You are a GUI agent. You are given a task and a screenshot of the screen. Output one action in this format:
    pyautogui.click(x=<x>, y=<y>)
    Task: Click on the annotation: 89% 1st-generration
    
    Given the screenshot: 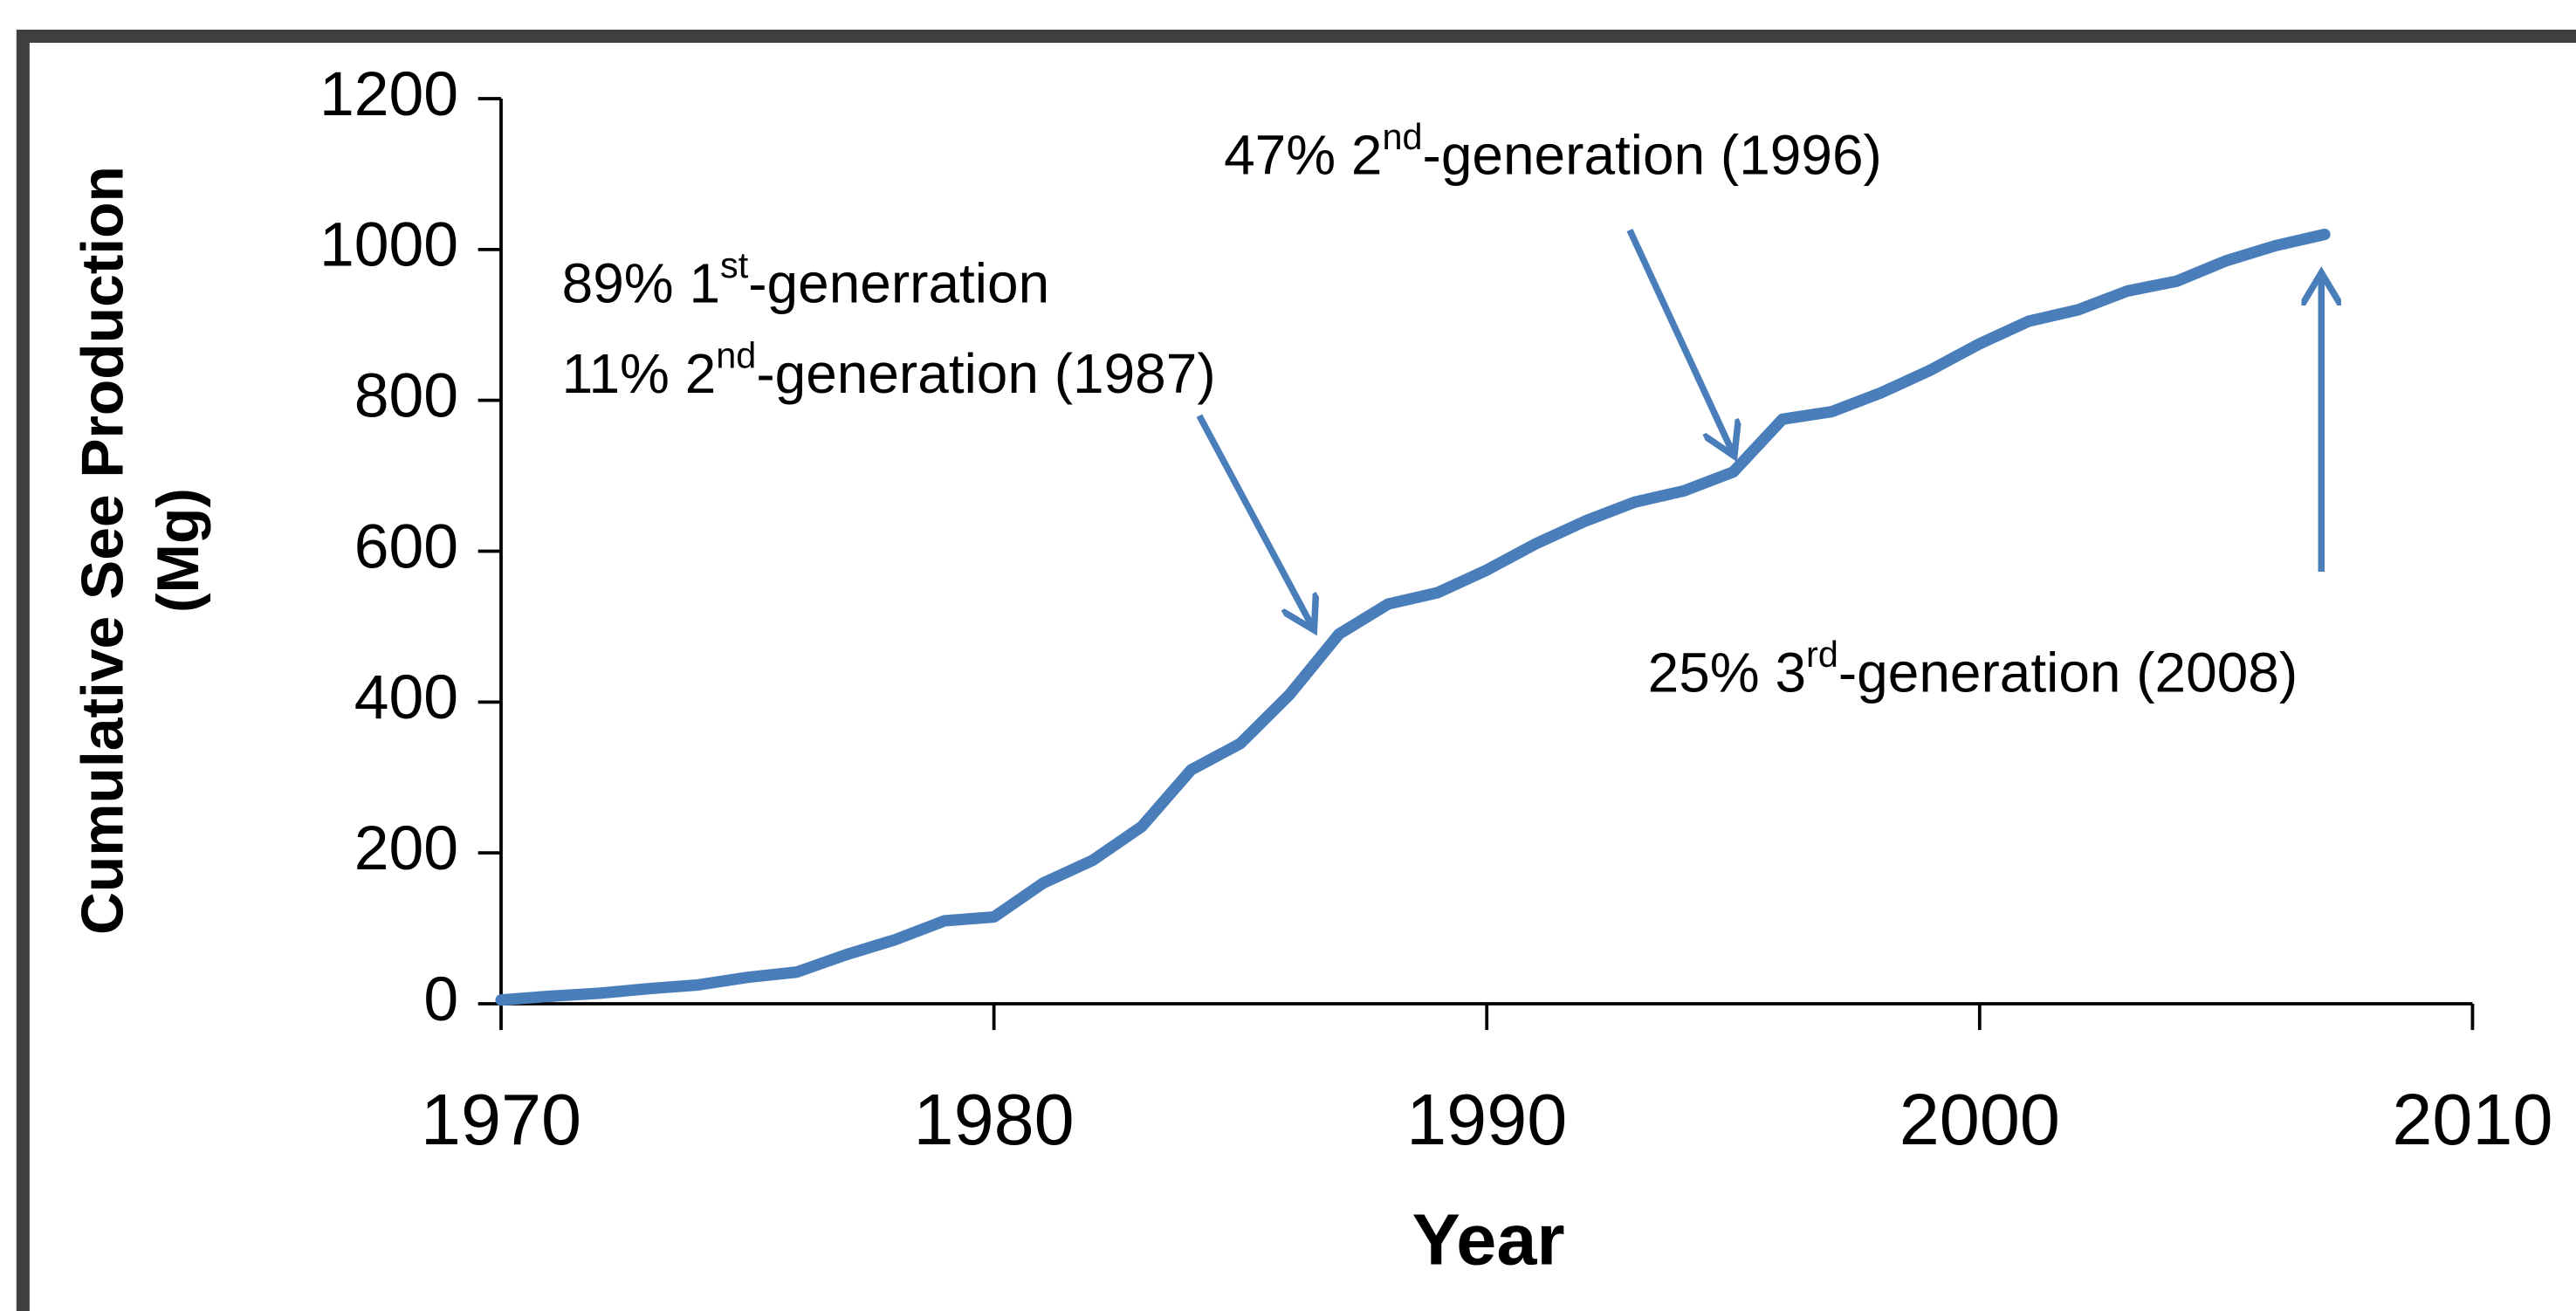 What is the action you would take?
    pyautogui.click(x=806, y=280)
    